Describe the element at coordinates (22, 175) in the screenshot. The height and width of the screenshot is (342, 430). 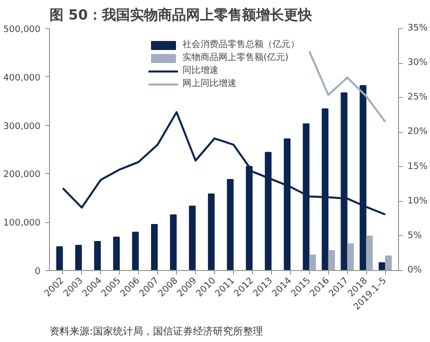
I see `y-tick-label: 200,000` at that location.